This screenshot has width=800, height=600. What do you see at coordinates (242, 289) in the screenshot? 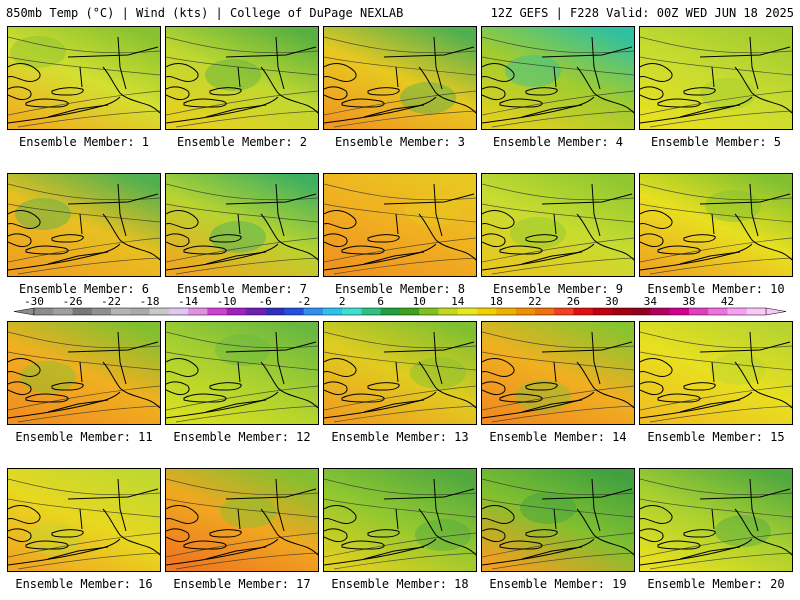
I see `ensemble-member-label: Ensemble Member: 7` at bounding box center [242, 289].